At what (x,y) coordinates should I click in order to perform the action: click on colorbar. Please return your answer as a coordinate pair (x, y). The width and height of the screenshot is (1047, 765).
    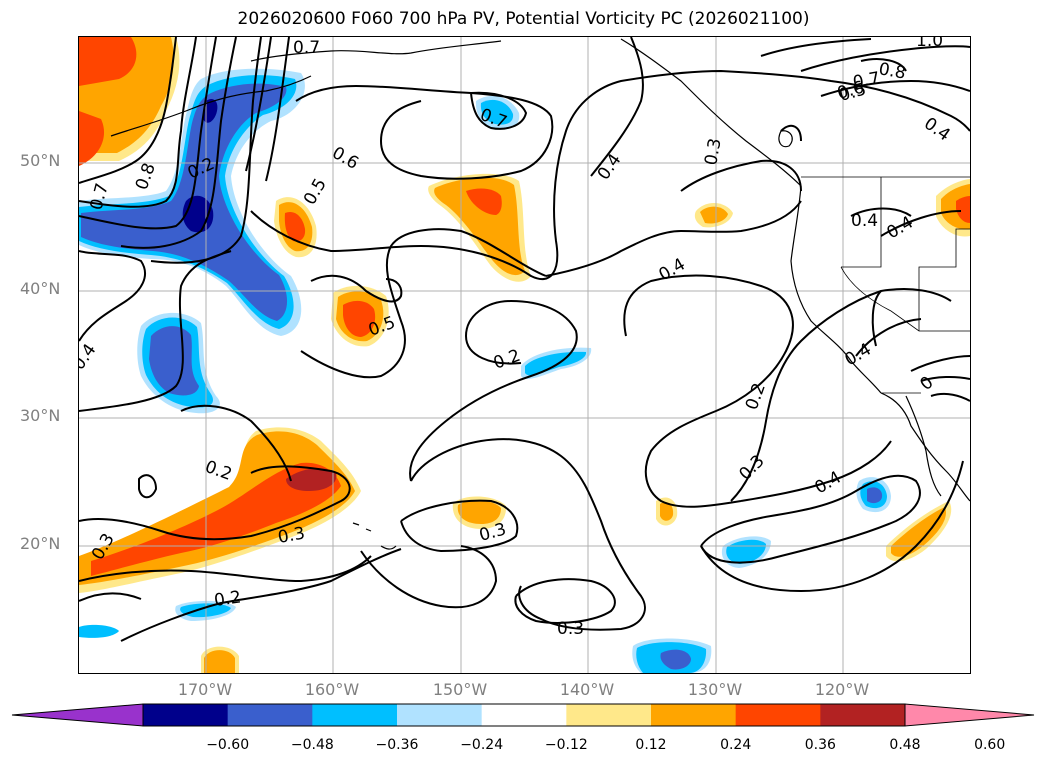
    Looking at the image, I should click on (523, 715).